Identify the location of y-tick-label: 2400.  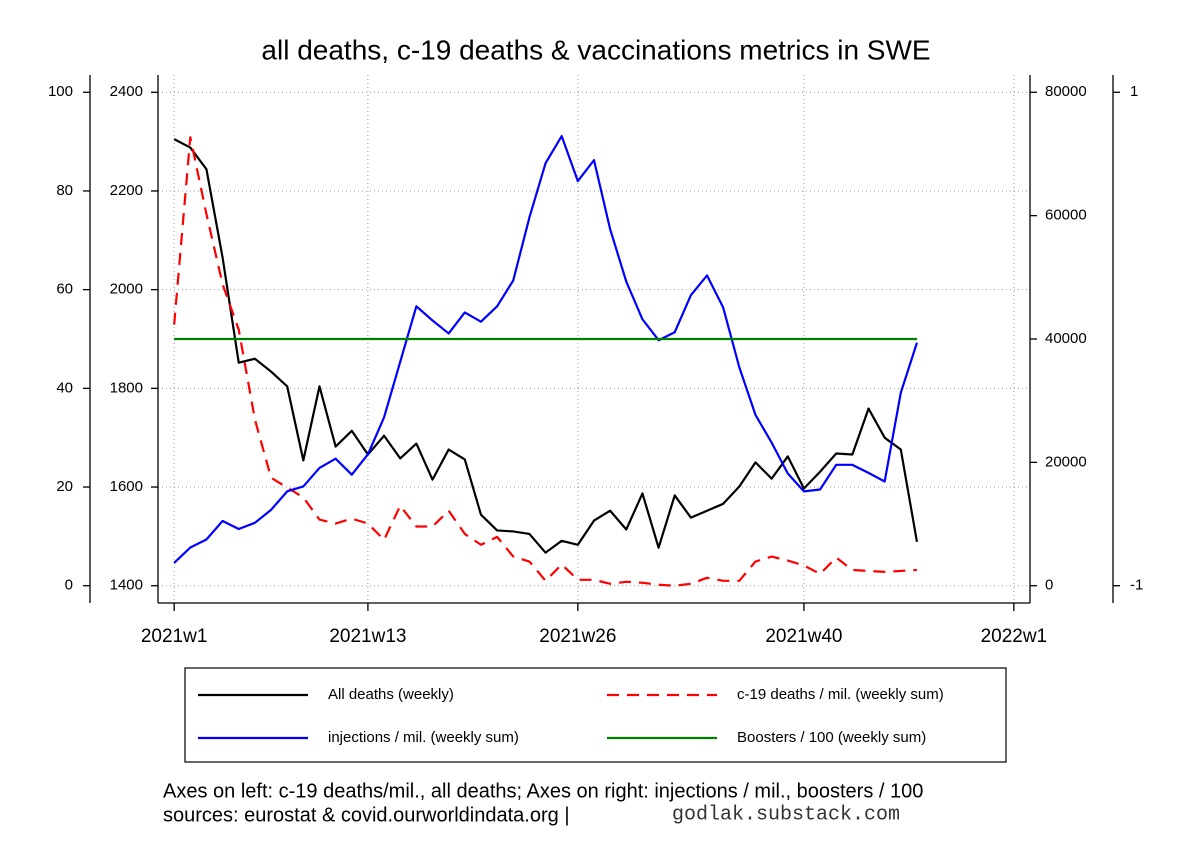
(126, 91).